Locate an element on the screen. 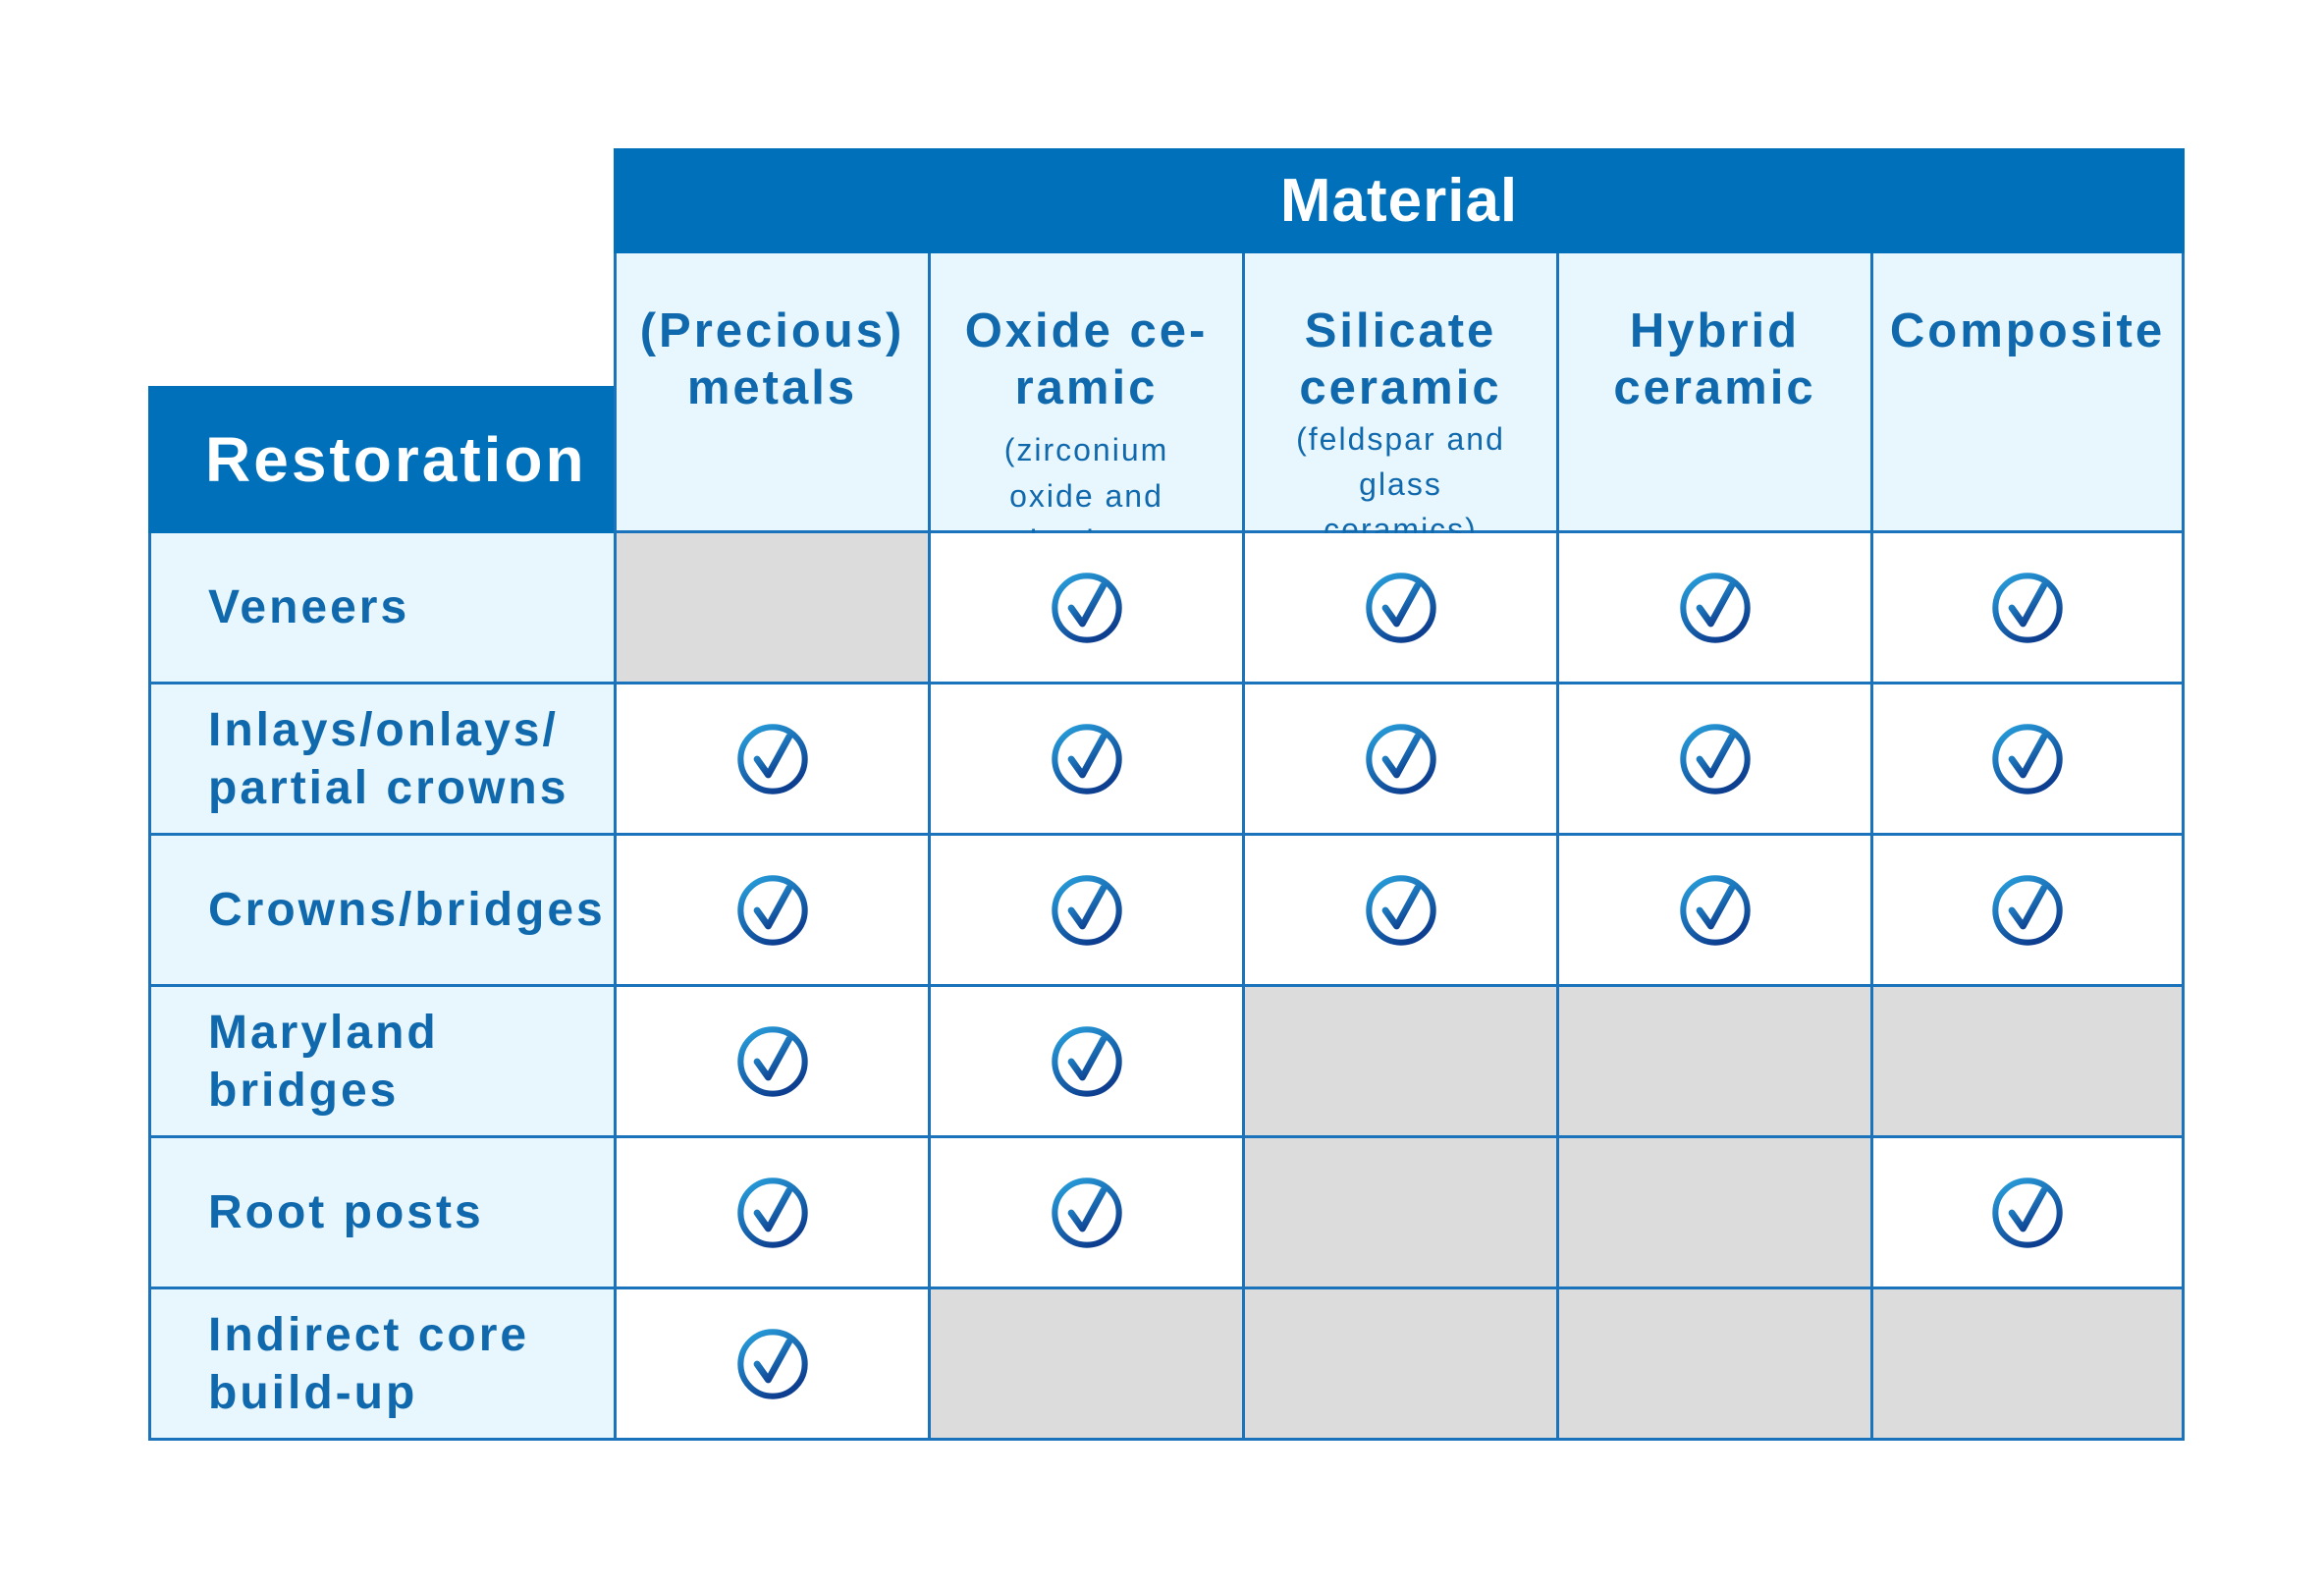  column-header-4: Hybrid ceramic is located at coordinates (1713, 393).